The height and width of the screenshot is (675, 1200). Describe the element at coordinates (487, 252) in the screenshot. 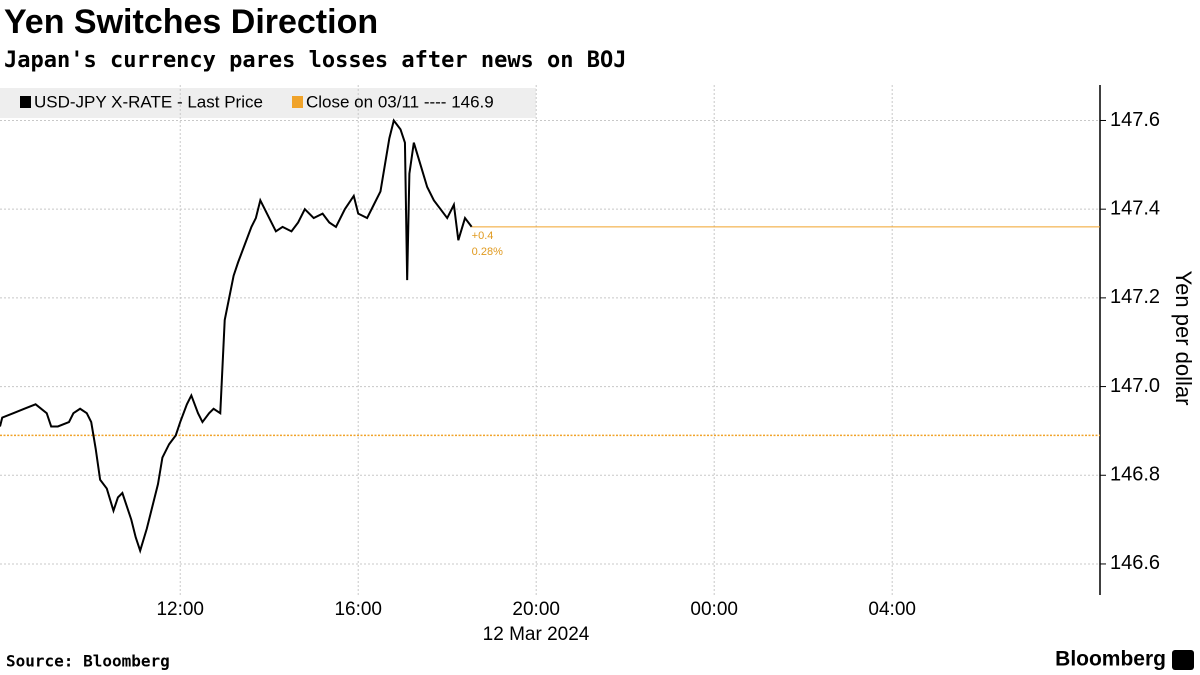

I see `change-annotation: 0.28%` at that location.